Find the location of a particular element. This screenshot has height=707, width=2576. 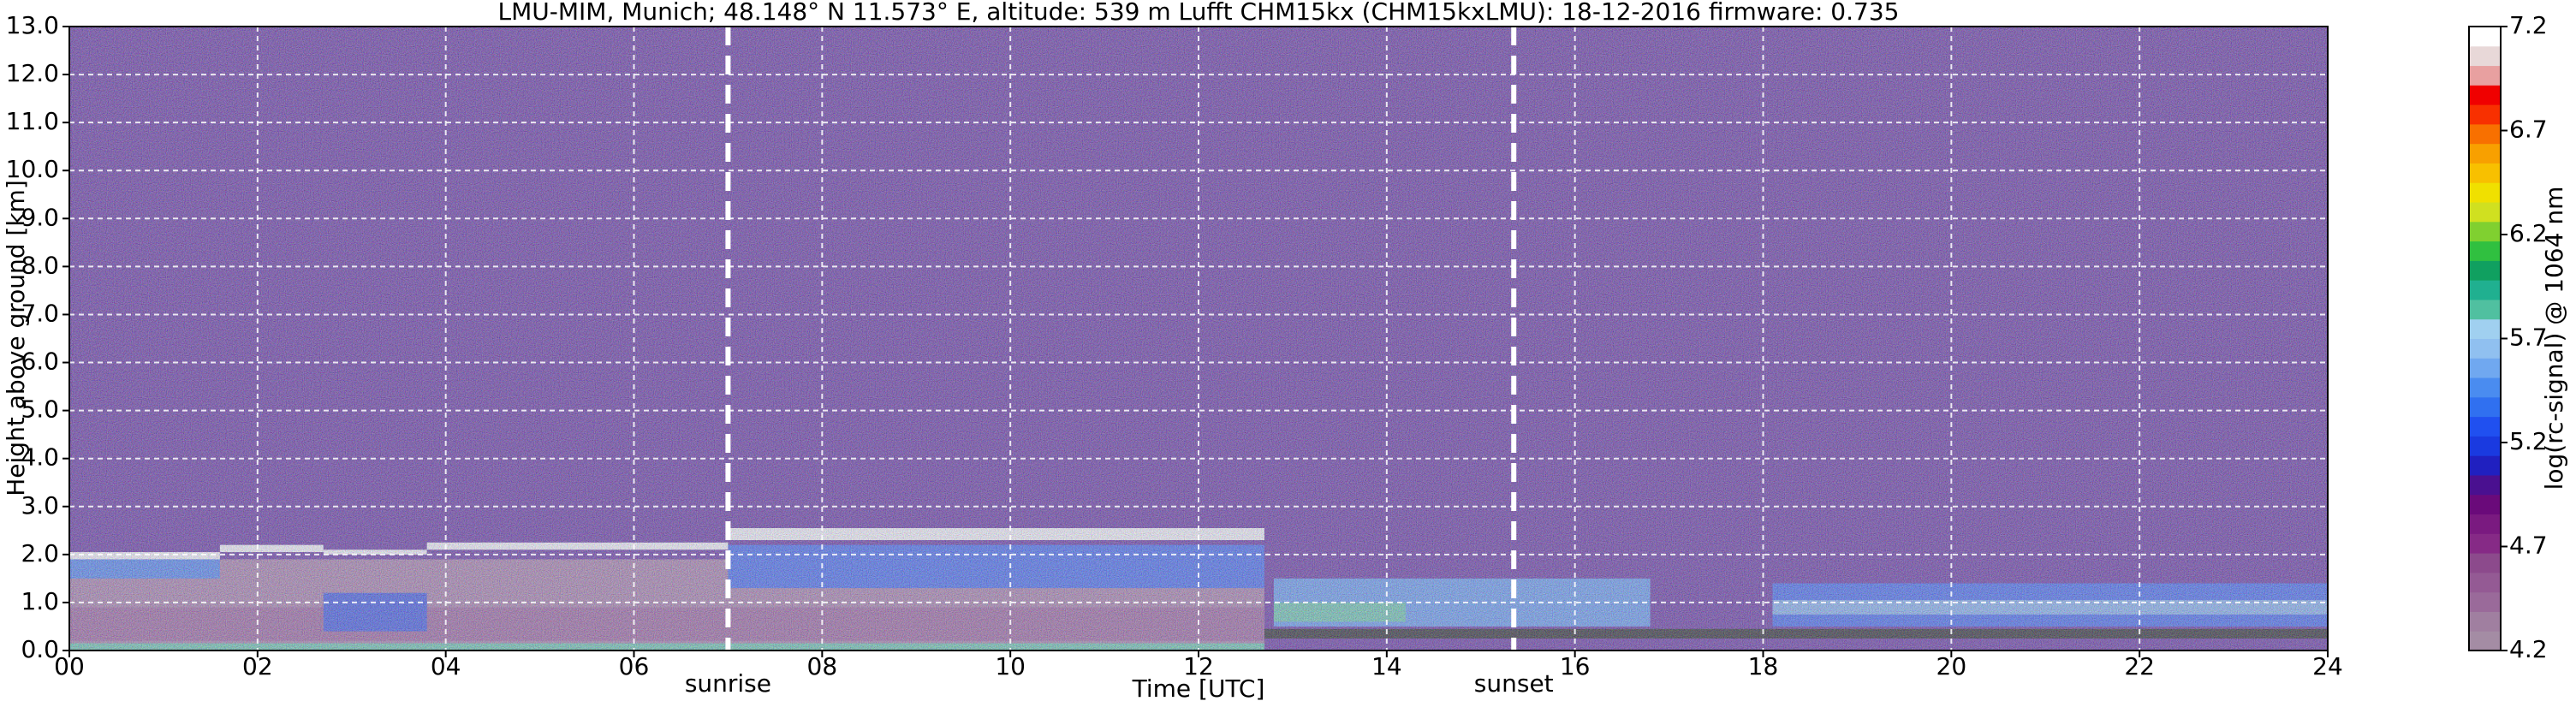

colorbar-tick-label: 7.2 is located at coordinates (2529, 25).